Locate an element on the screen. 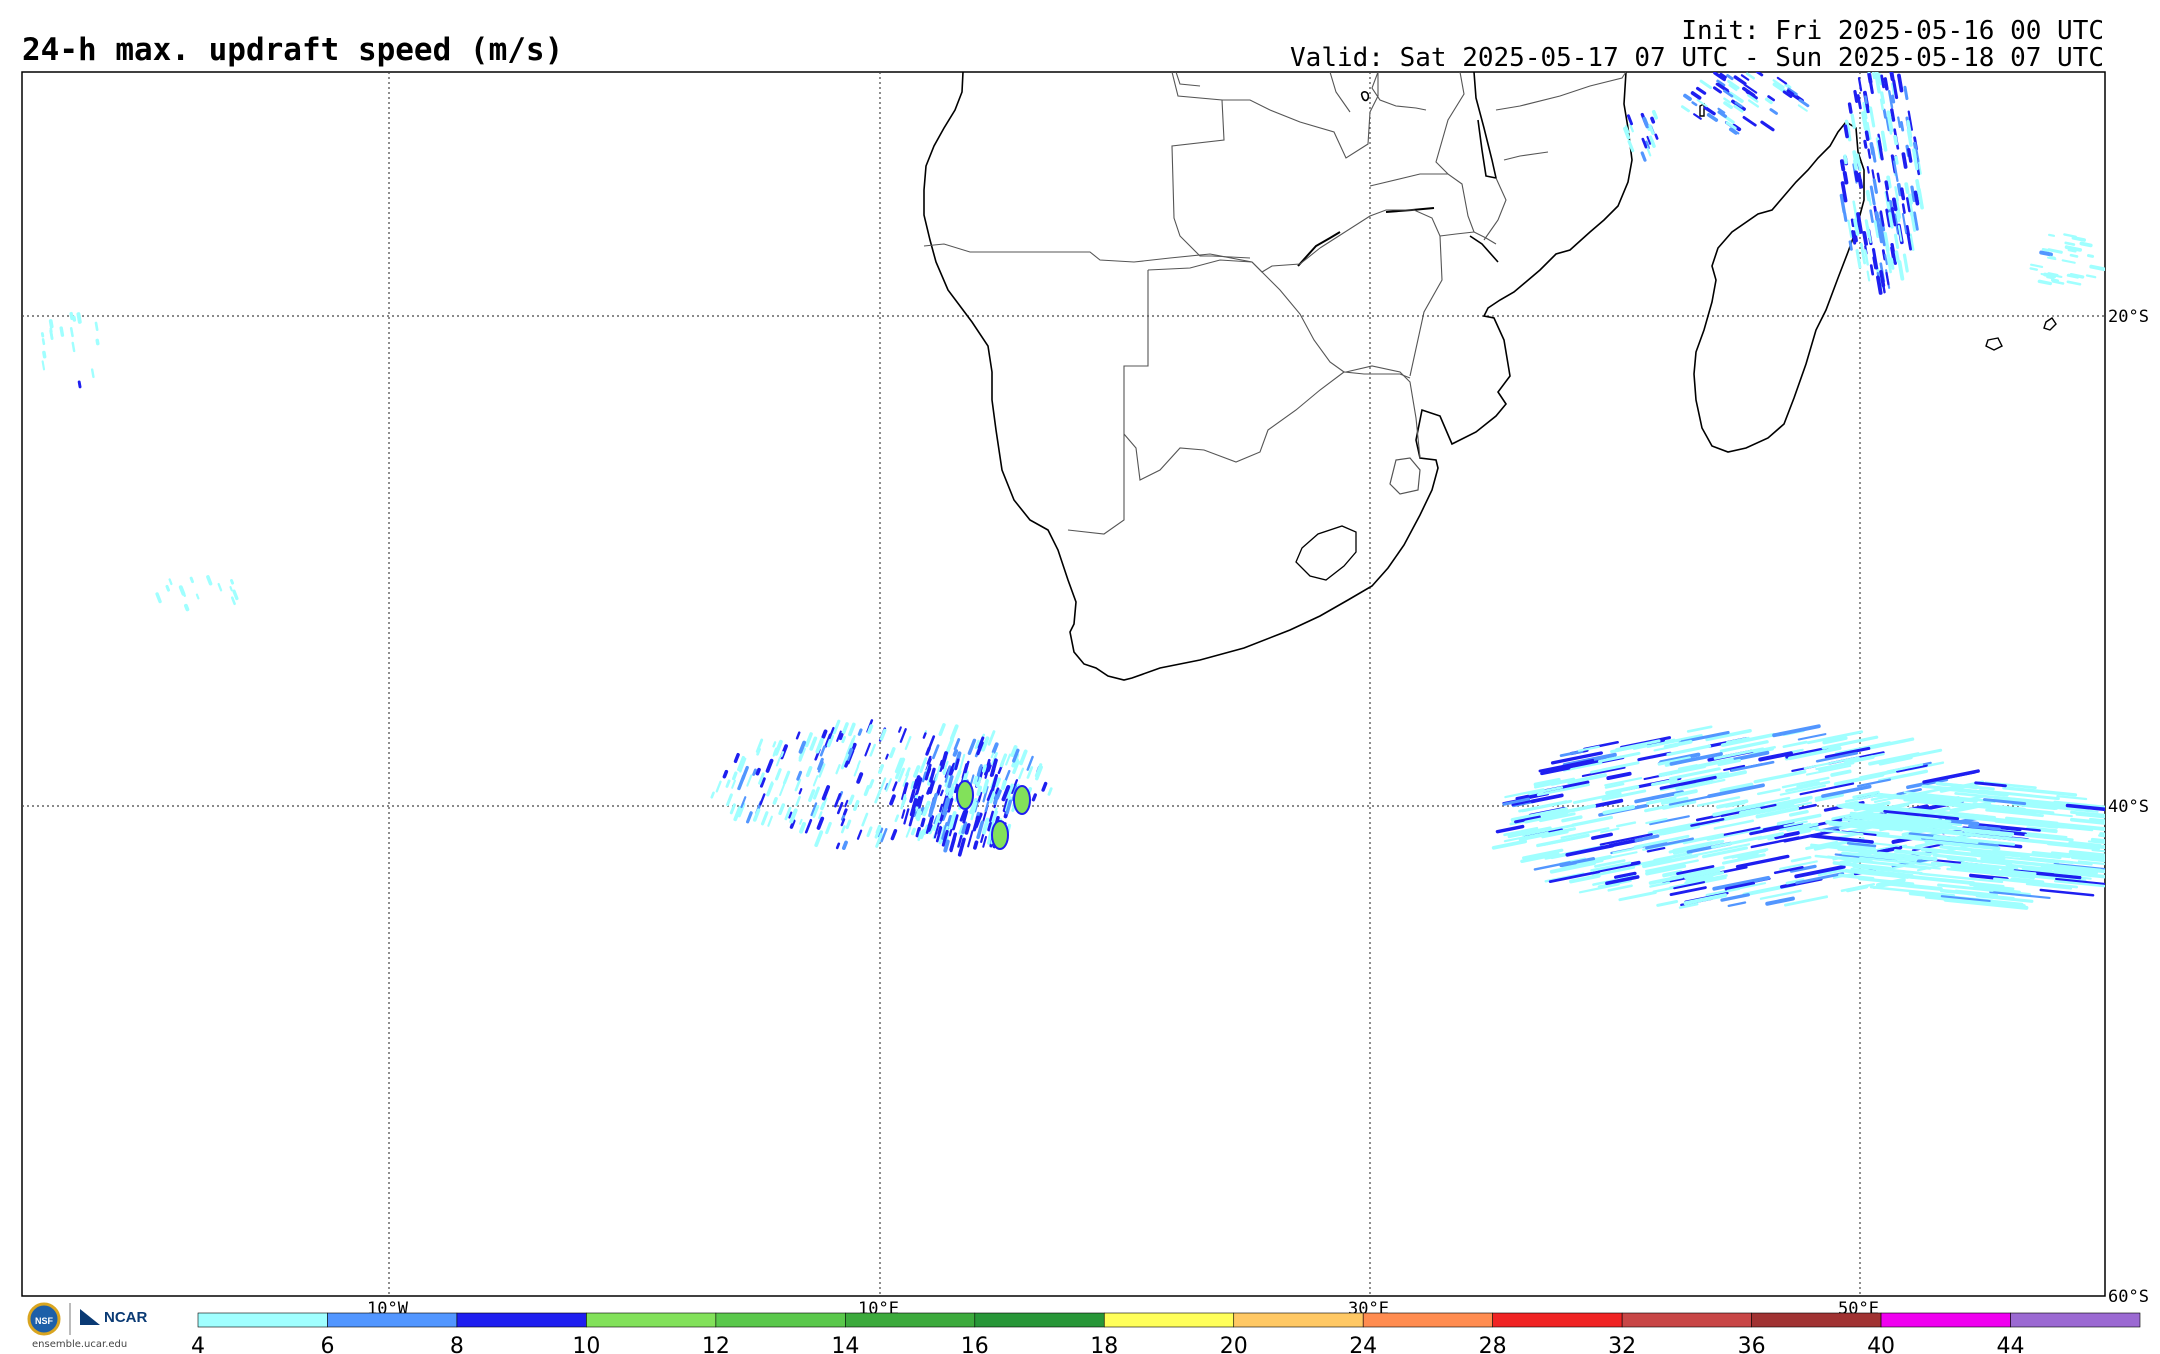 Image resolution: width=2160 pixels, height=1354 pixels. colorbar-tick-label: 28 is located at coordinates (1493, 1344).